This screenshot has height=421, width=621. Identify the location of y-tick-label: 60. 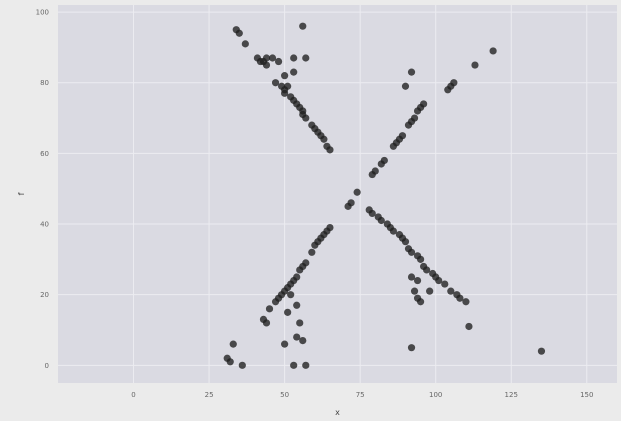
(44, 154).